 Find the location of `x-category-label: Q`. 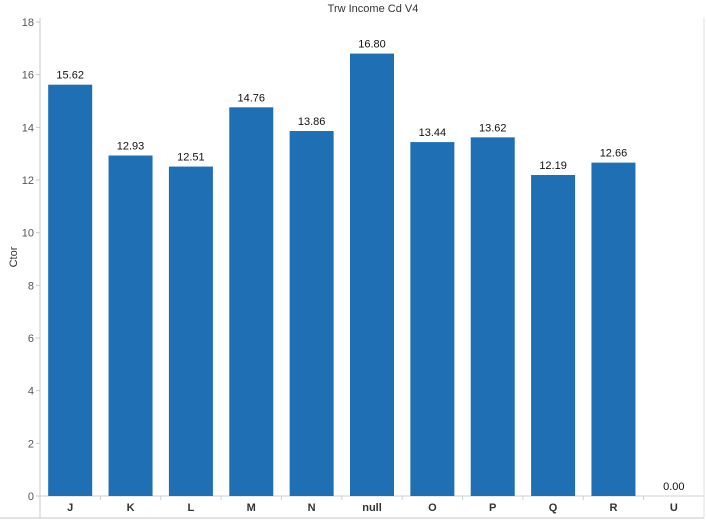

x-category-label: Q is located at coordinates (553, 508).